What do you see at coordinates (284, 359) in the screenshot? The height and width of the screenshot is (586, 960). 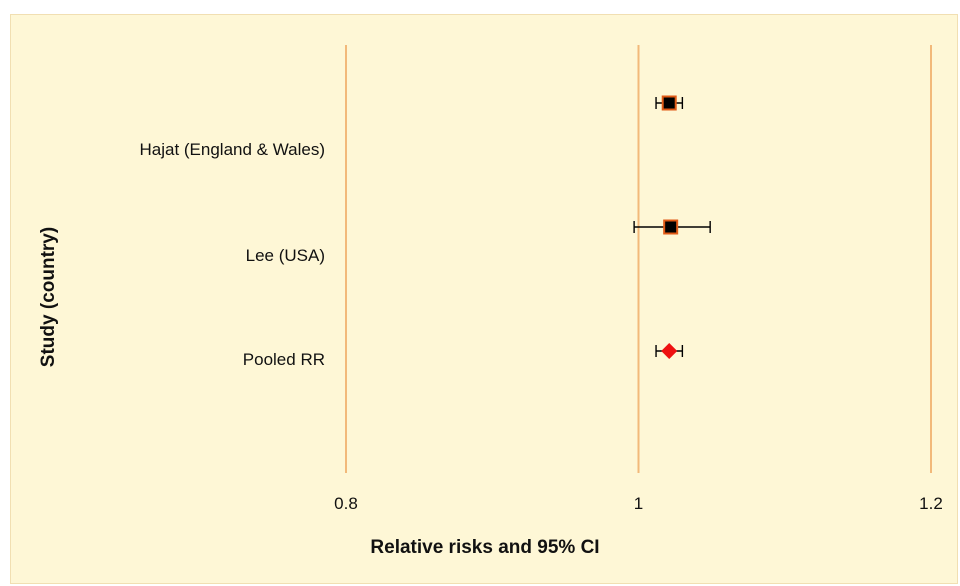 I see `category-label: Pooled RR` at bounding box center [284, 359].